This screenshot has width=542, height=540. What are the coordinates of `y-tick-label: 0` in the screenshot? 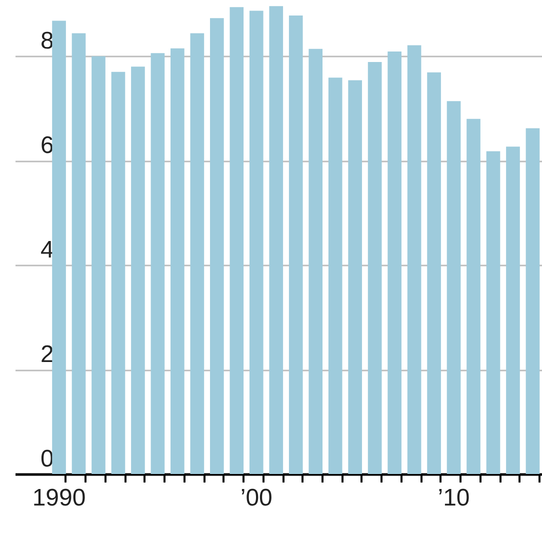 It's located at (47, 459).